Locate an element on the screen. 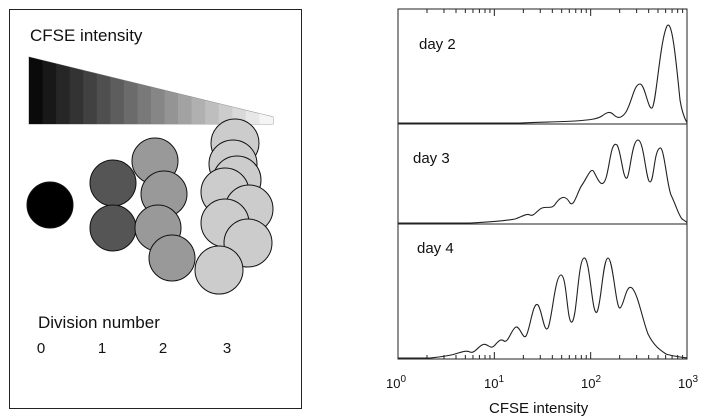  division-label-1: 1 is located at coordinates (102, 348).